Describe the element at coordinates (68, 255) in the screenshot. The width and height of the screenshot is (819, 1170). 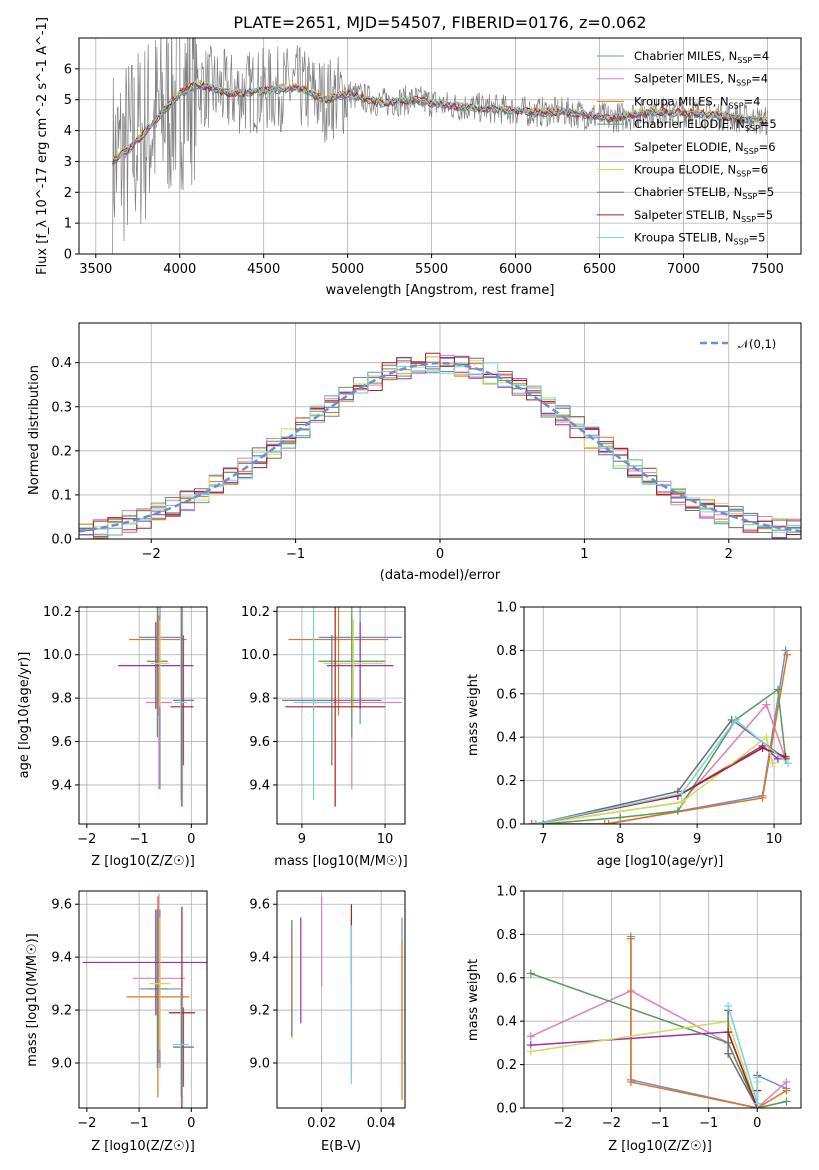
I see `spectrum-ytick-label: 0` at that location.